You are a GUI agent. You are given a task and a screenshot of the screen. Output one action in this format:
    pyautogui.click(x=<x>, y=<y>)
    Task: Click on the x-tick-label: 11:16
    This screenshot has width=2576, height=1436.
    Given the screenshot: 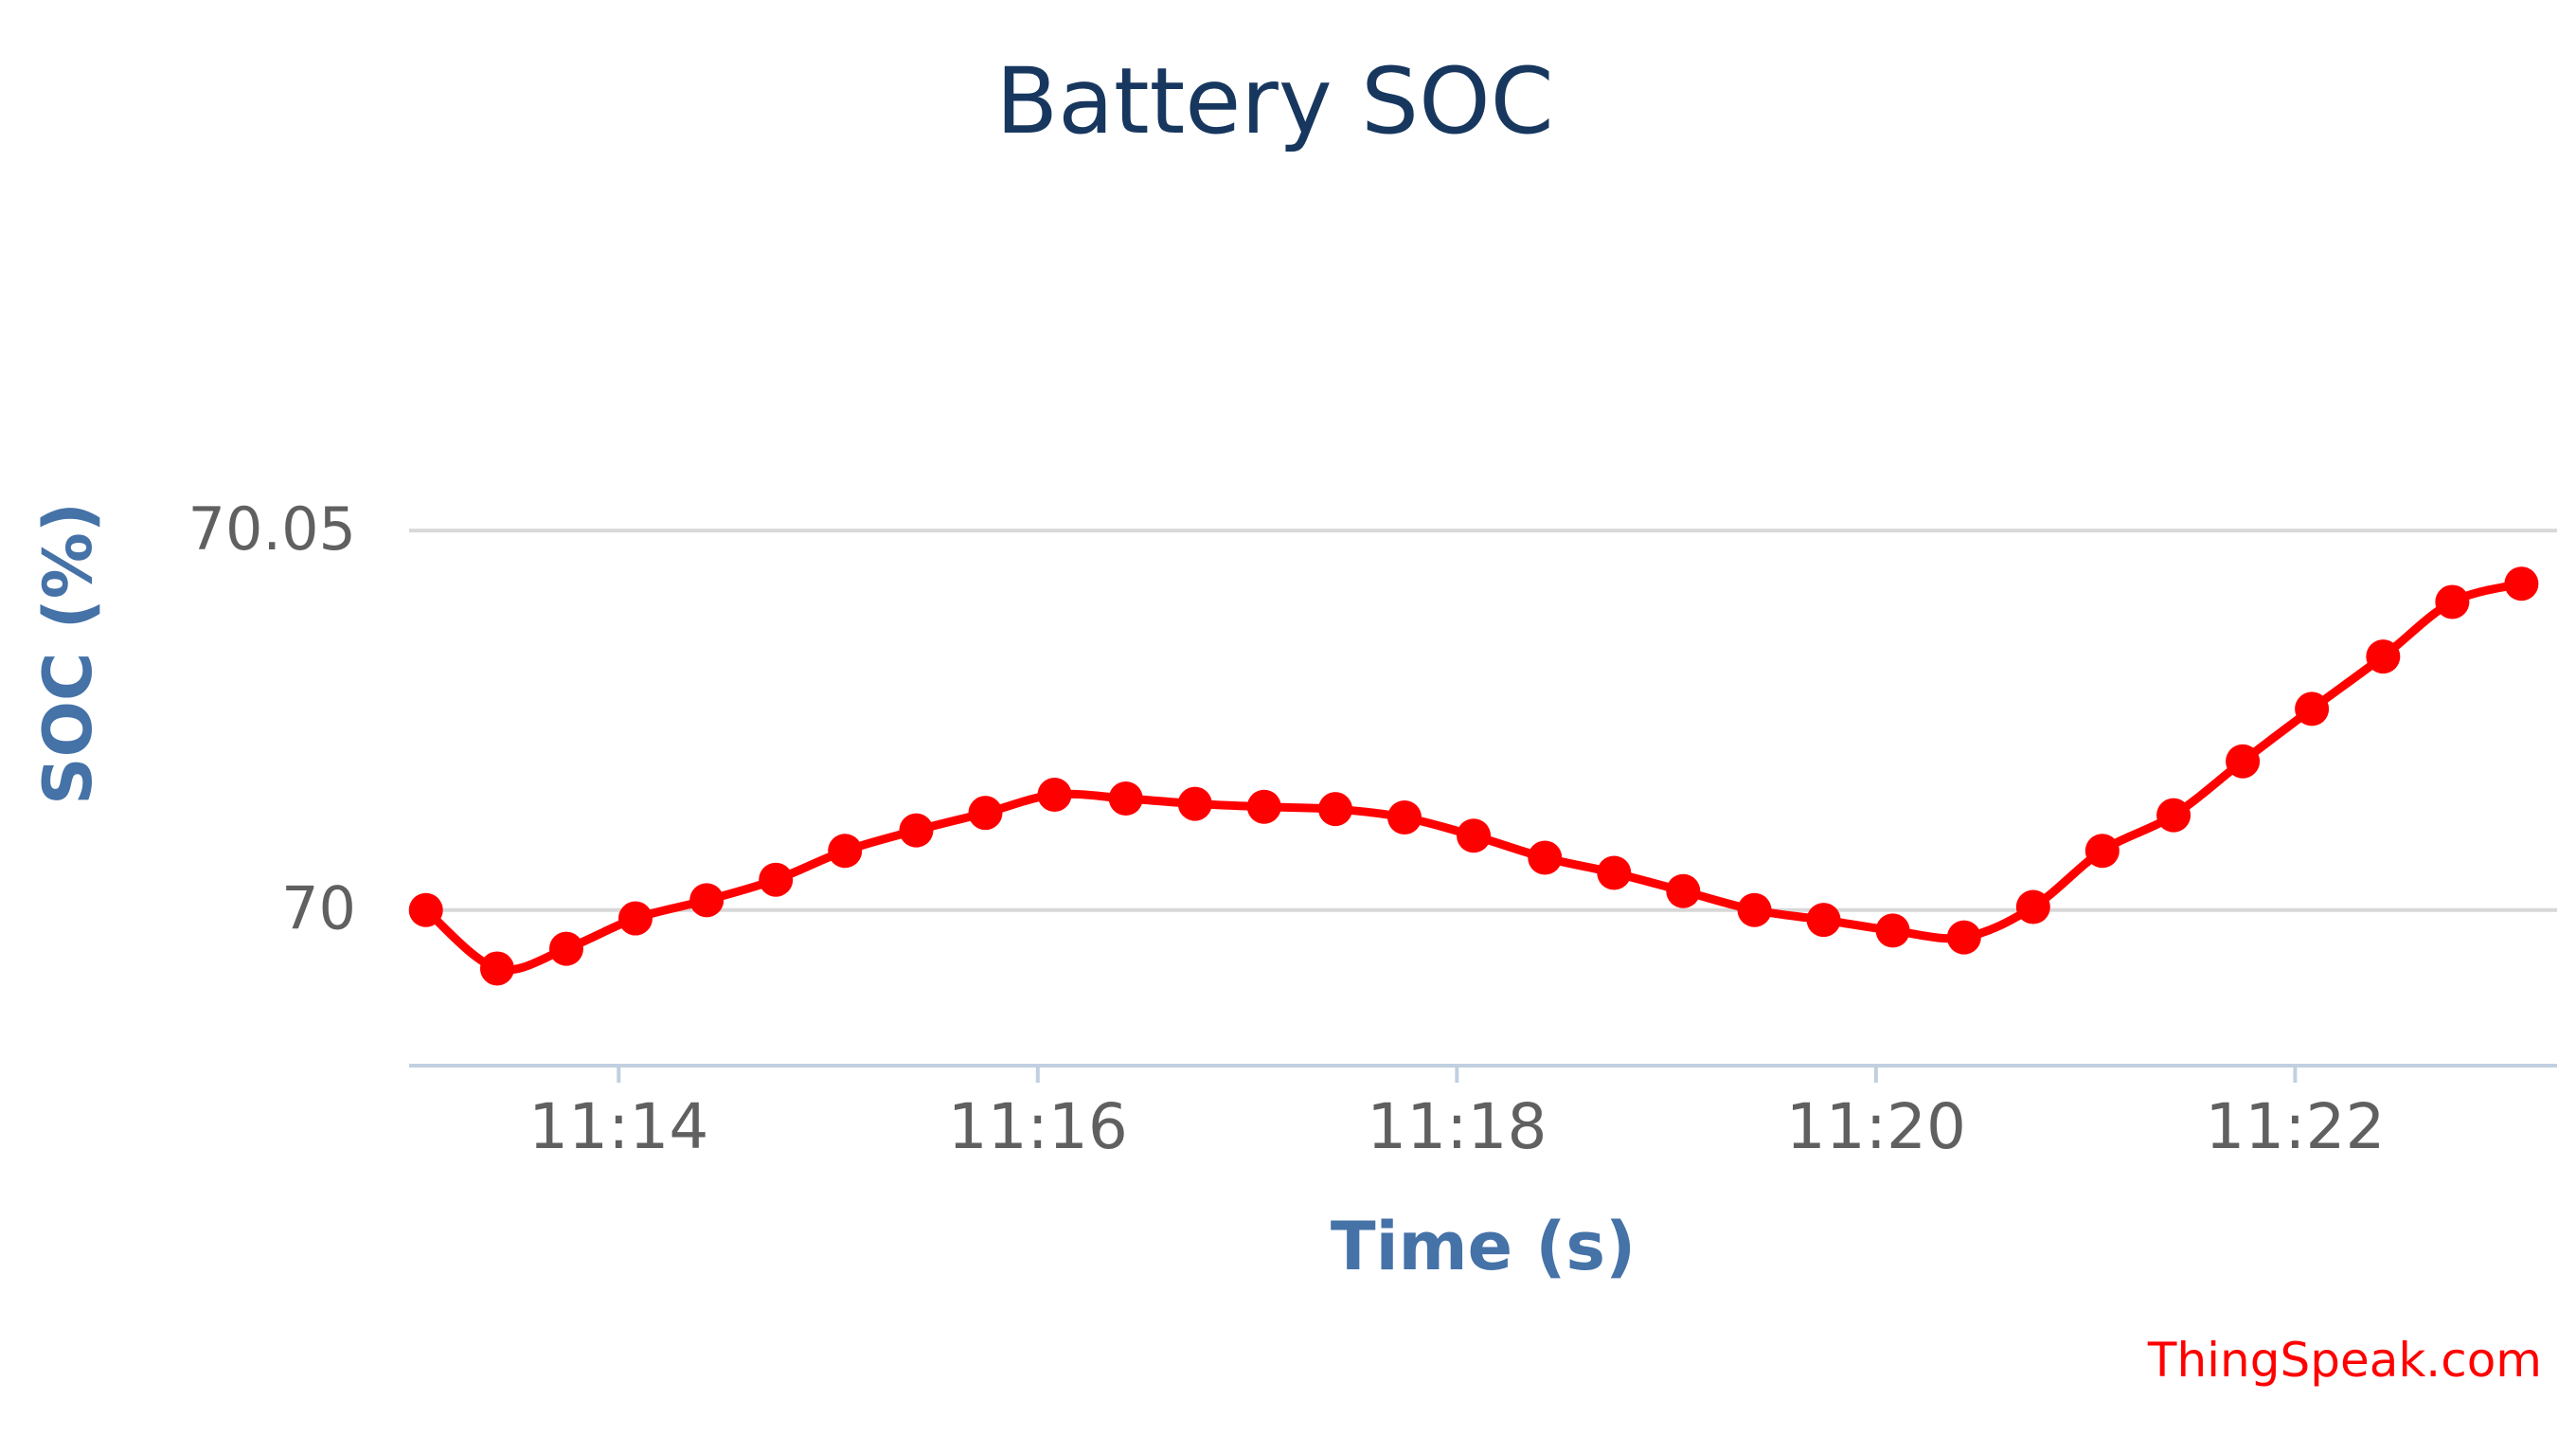 What is the action you would take?
    pyautogui.click(x=1038, y=1127)
    